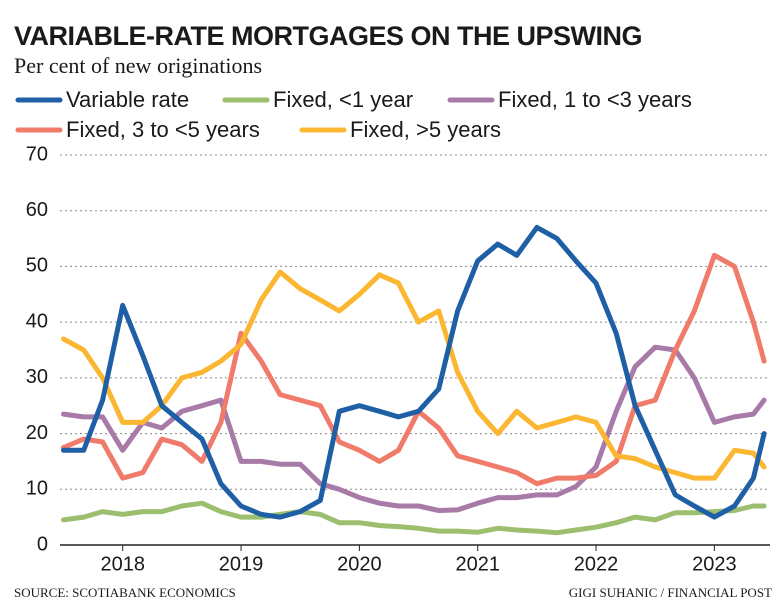 The image size is (784, 616). Describe the element at coordinates (596, 564) in the screenshot. I see `x-tick-label: 2022` at that location.